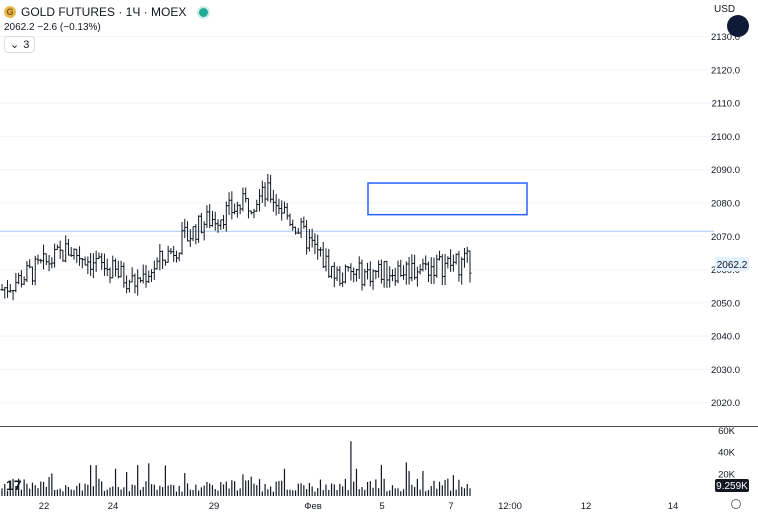 The image size is (758, 514). Describe the element at coordinates (727, 431) in the screenshot. I see `volume-tick-label: 60K` at that location.